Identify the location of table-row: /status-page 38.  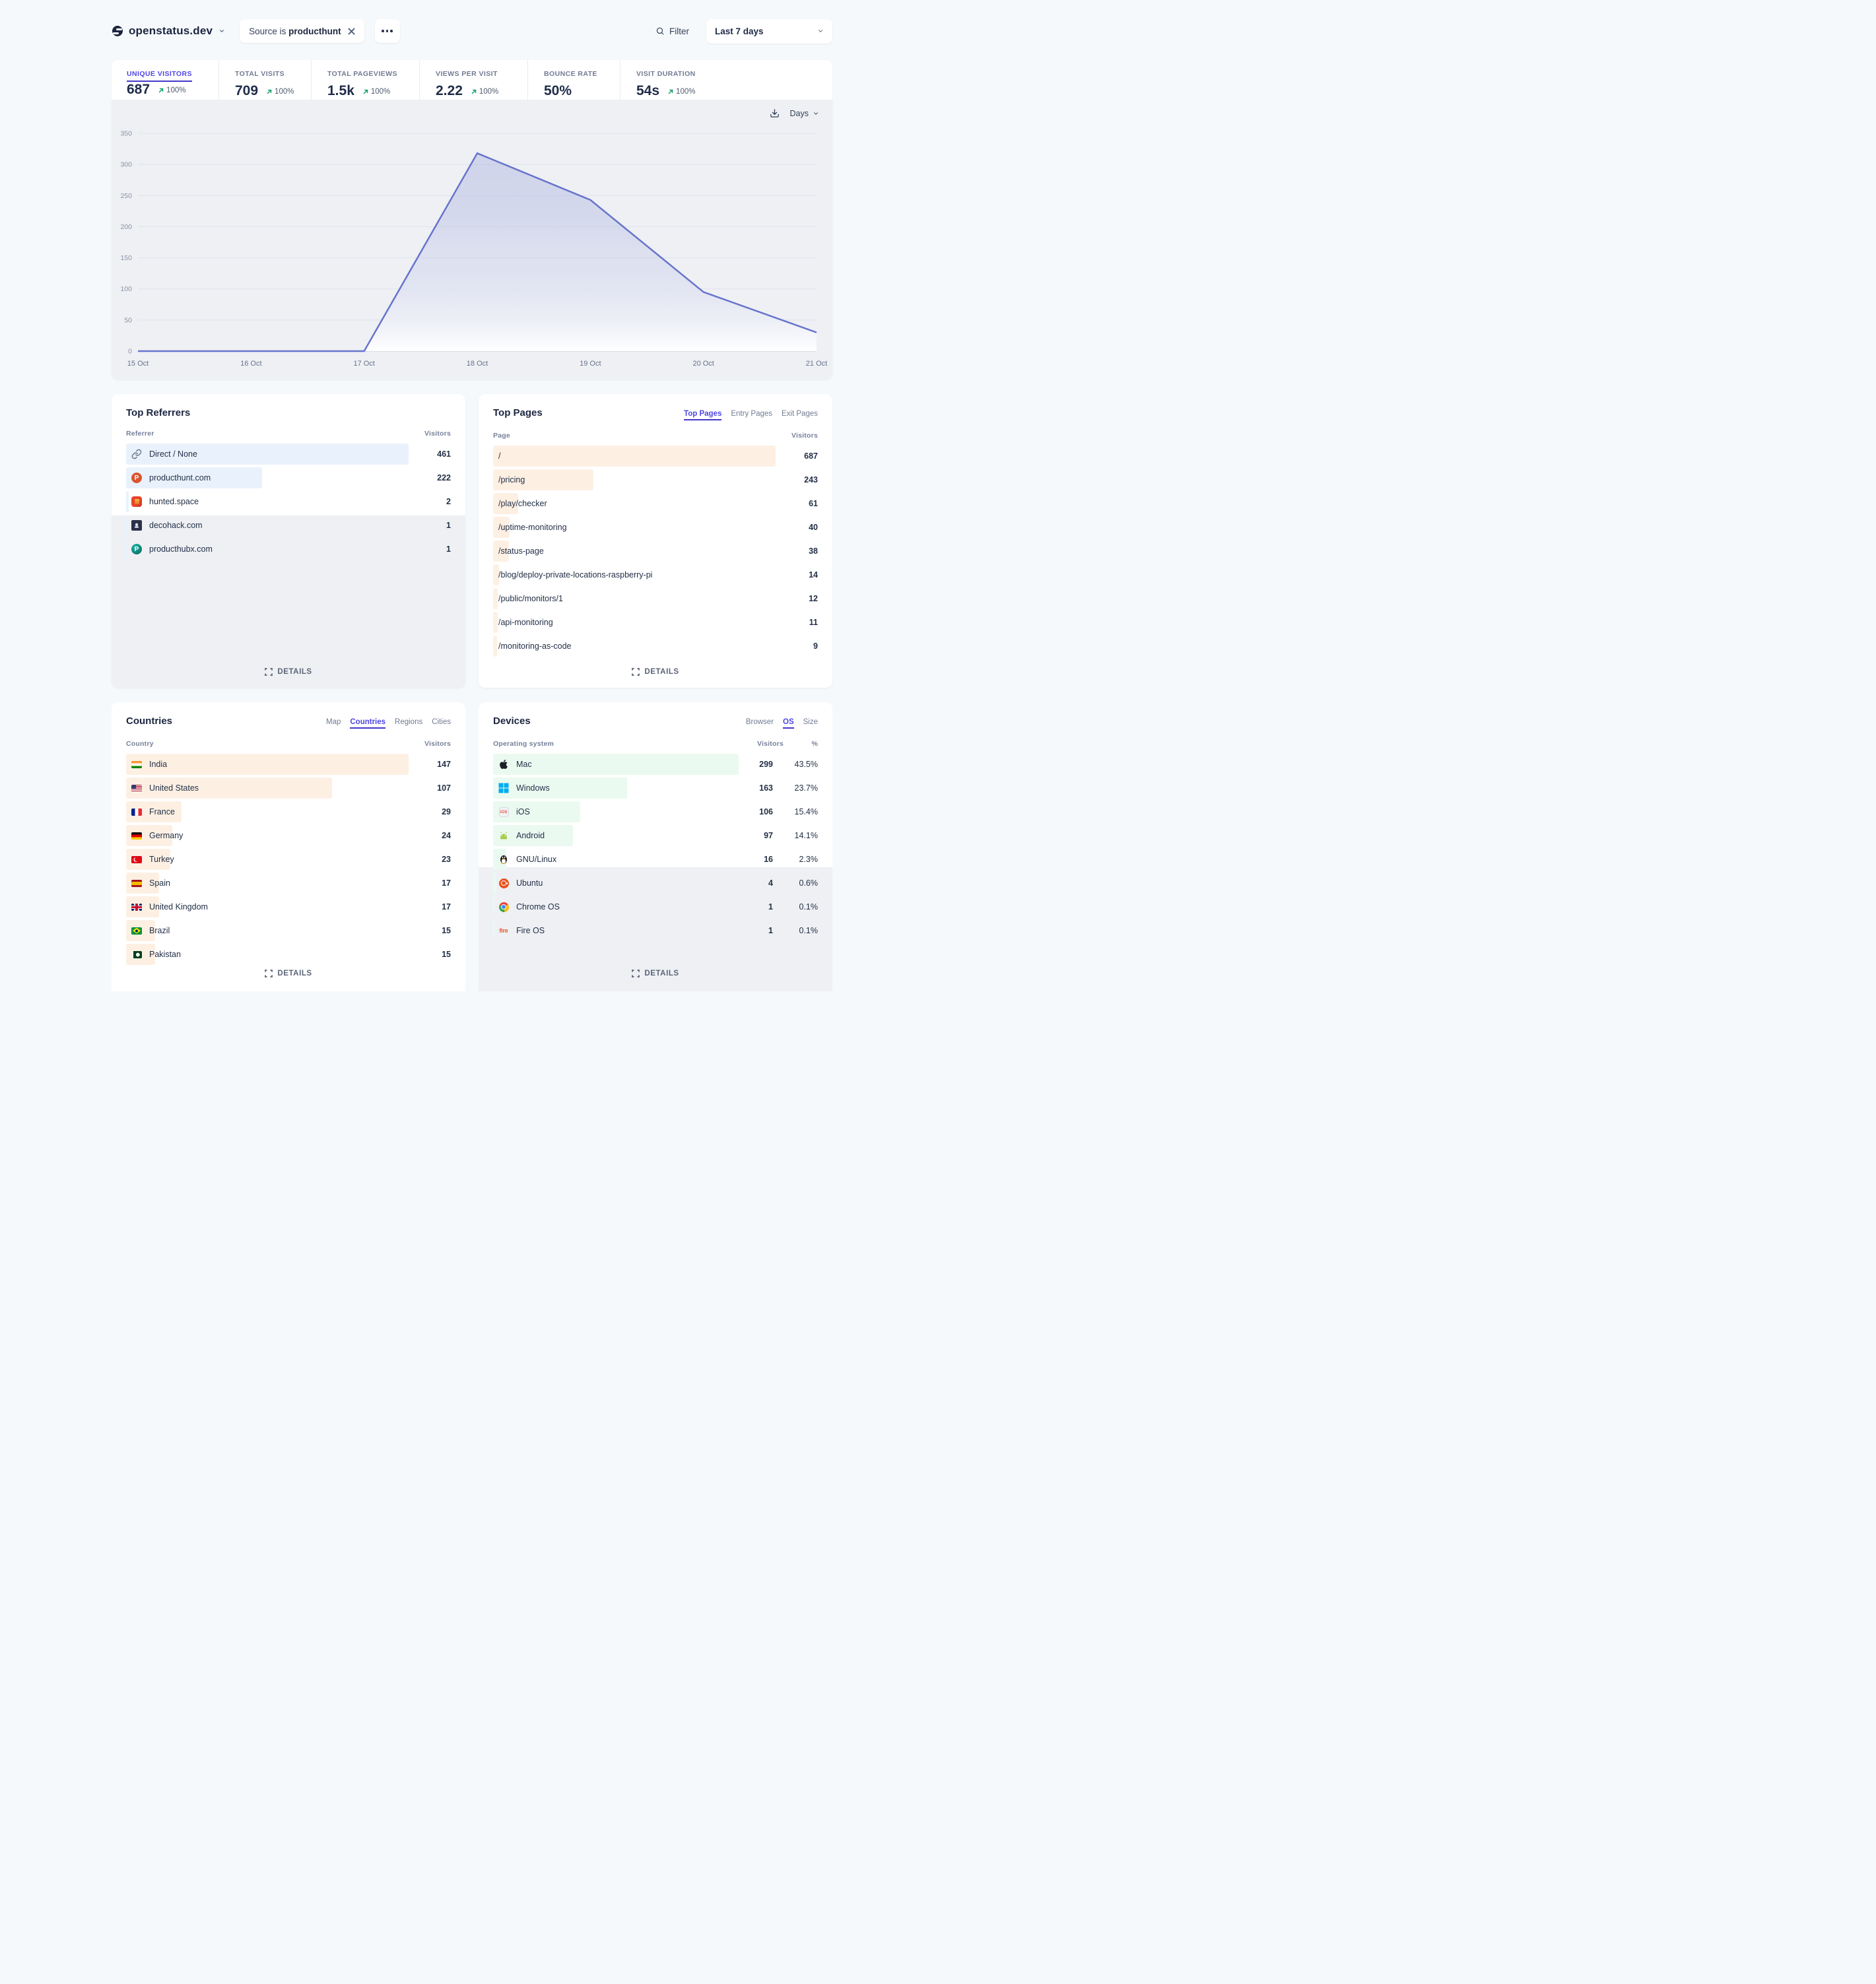
(655, 551).